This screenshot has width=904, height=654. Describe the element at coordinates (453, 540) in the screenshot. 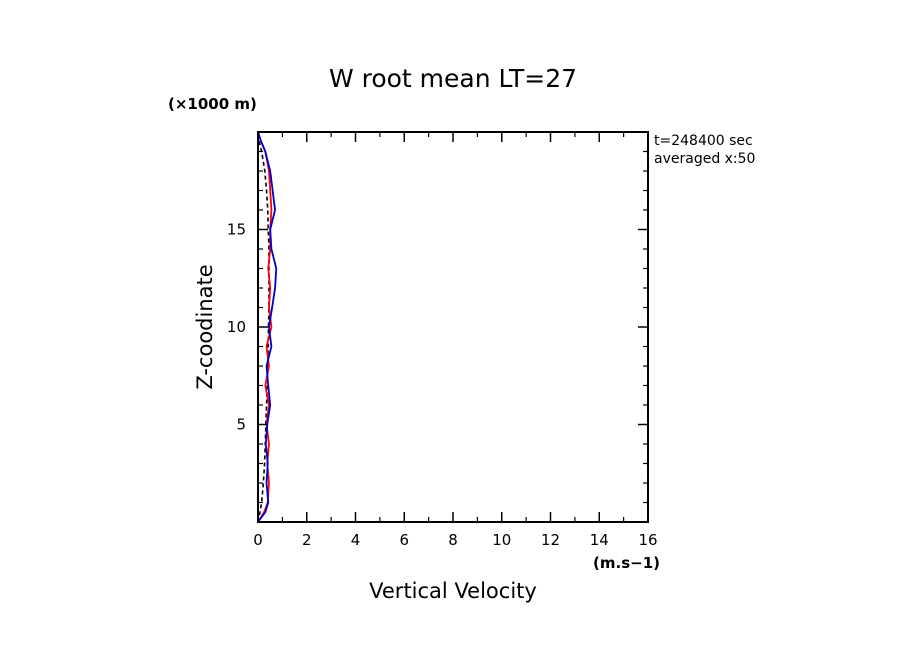

I see `x-tick-label: 8` at that location.